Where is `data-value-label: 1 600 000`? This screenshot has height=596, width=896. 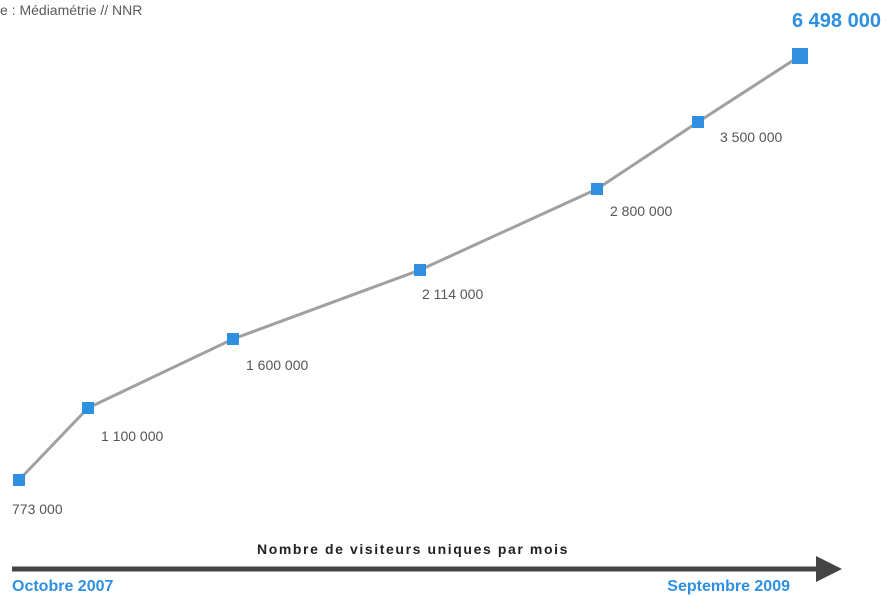
data-value-label: 1 600 000 is located at coordinates (277, 365).